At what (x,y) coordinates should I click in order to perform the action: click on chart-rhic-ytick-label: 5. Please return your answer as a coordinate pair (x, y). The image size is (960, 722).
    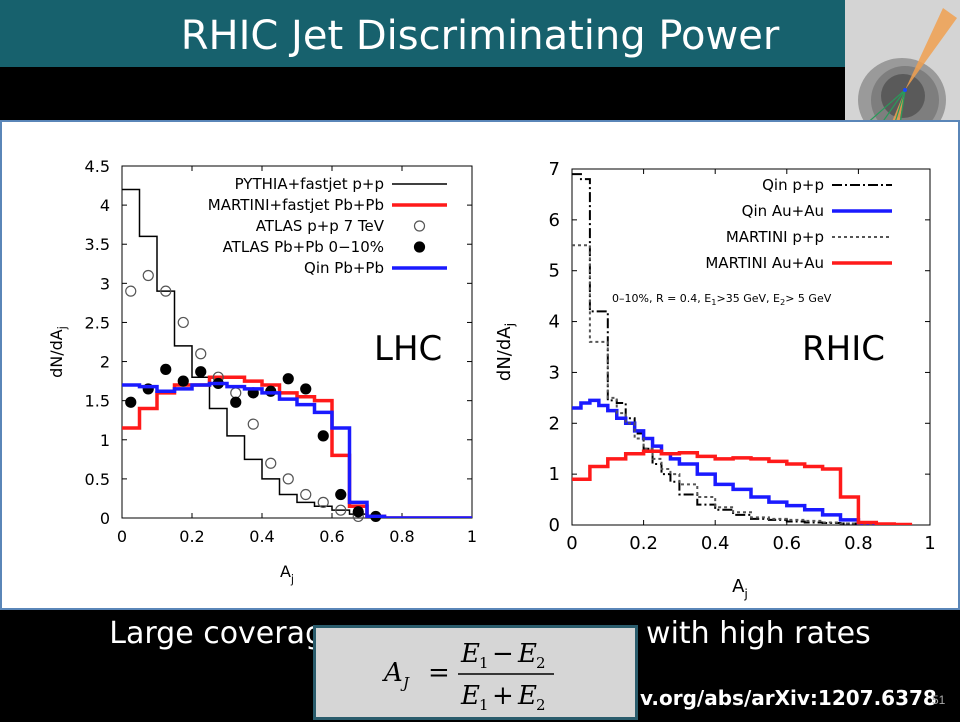
    Looking at the image, I should click on (554, 271).